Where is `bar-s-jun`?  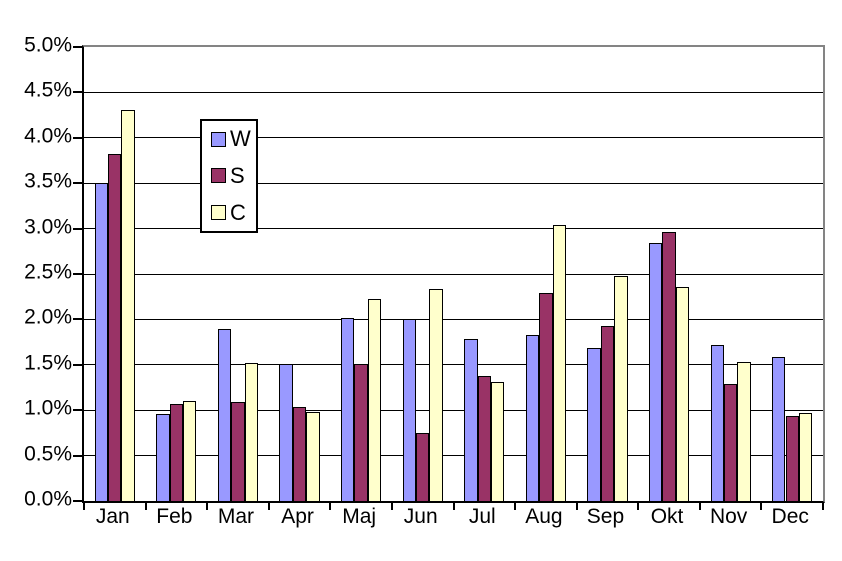 bar-s-jun is located at coordinates (423, 466).